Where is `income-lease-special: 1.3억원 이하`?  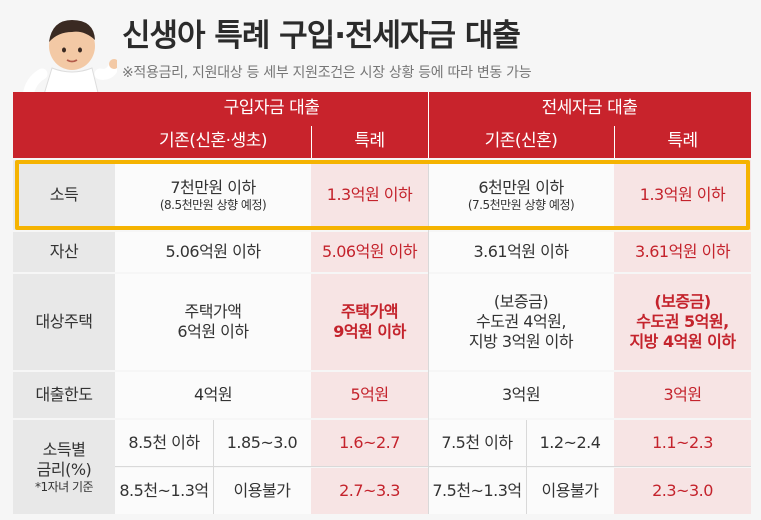 income-lease-special: 1.3억원 이하 is located at coordinates (682, 195).